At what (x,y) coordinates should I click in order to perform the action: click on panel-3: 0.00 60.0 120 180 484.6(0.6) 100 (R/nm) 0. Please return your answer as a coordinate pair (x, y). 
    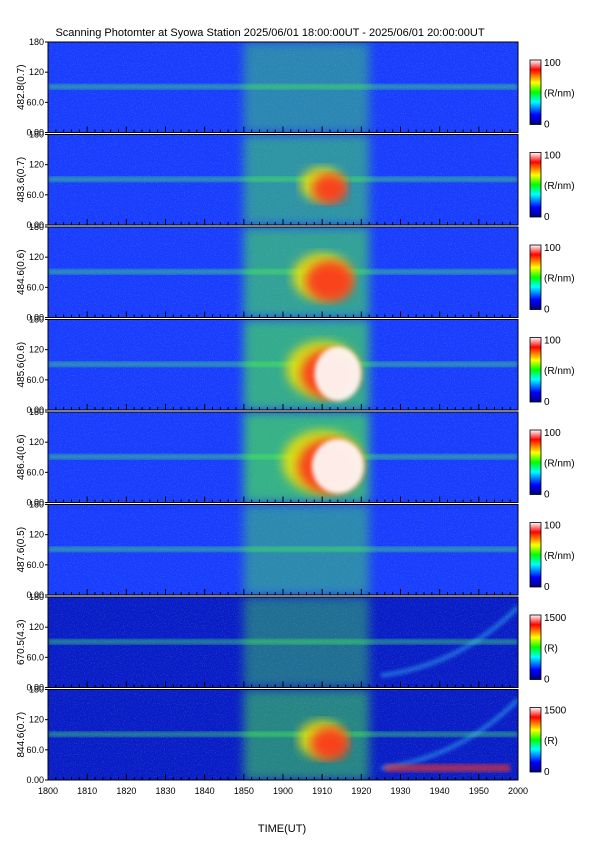
    Looking at the image, I should click on (295, 272).